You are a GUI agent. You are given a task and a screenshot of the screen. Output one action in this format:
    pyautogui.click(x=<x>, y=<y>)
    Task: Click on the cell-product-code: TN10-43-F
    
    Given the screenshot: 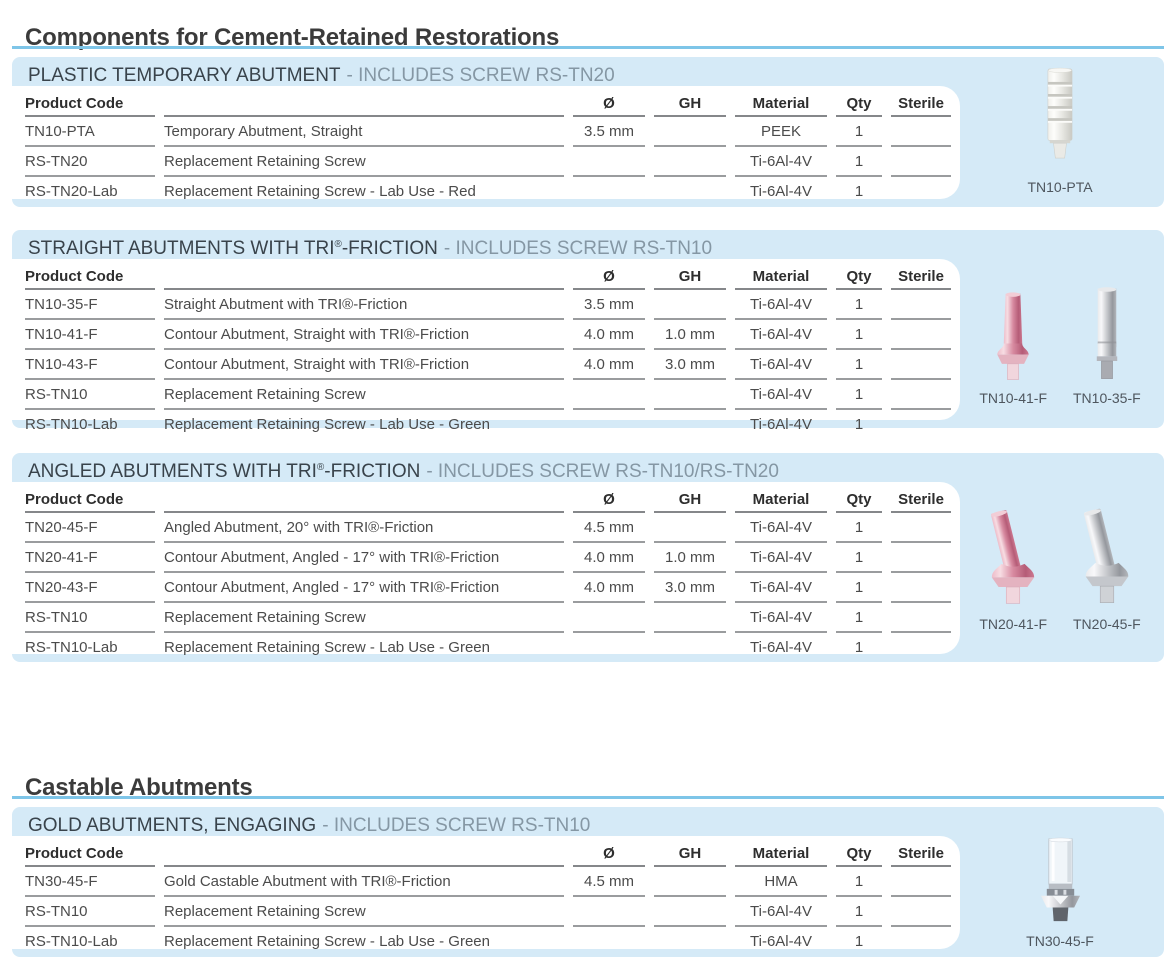 What is the action you would take?
    pyautogui.click(x=90, y=365)
    